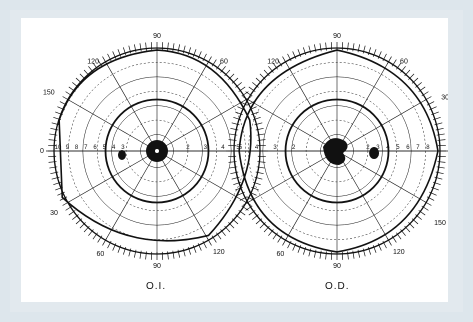 This screenshot has height=322, width=473. What do you see at coordinates (378, 148) in the screenshot?
I see `scale-label: 3` at bounding box center [378, 148].